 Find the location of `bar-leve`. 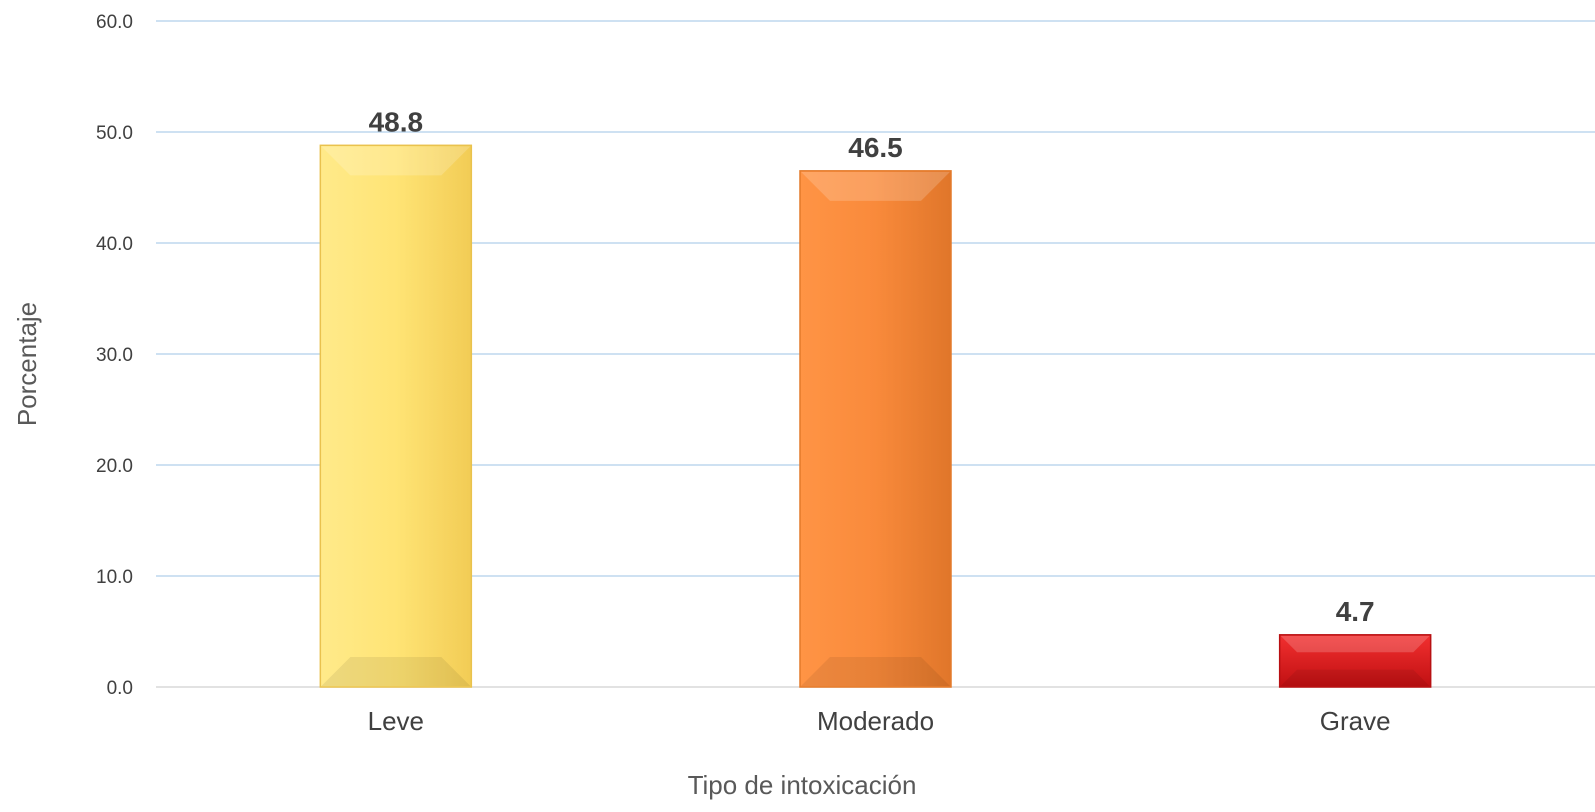

bar-leve is located at coordinates (396, 416).